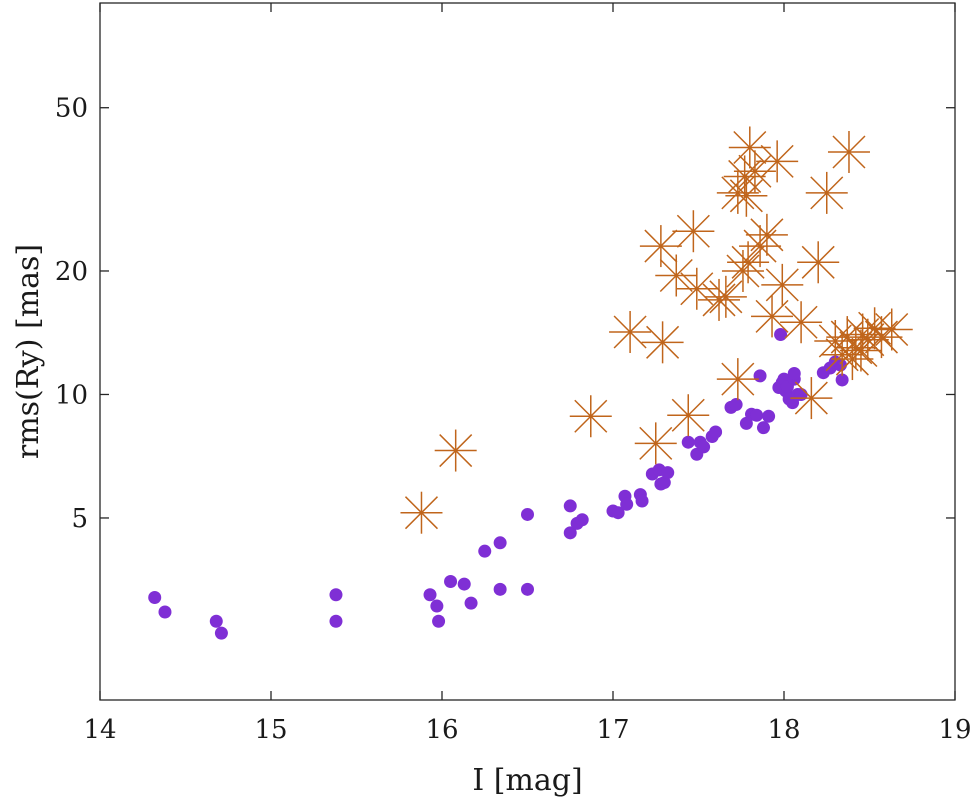  I want to click on x-tick-label: 17, so click(612, 730).